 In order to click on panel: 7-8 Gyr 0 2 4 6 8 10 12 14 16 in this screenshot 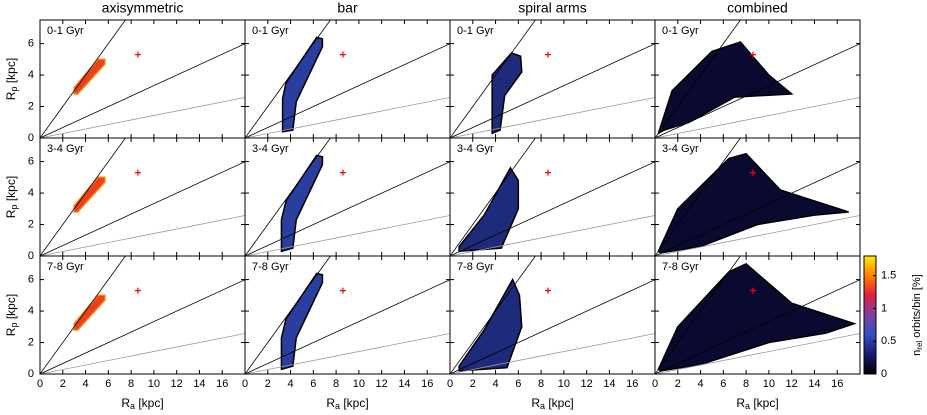, I will do `click(346, 322)`.